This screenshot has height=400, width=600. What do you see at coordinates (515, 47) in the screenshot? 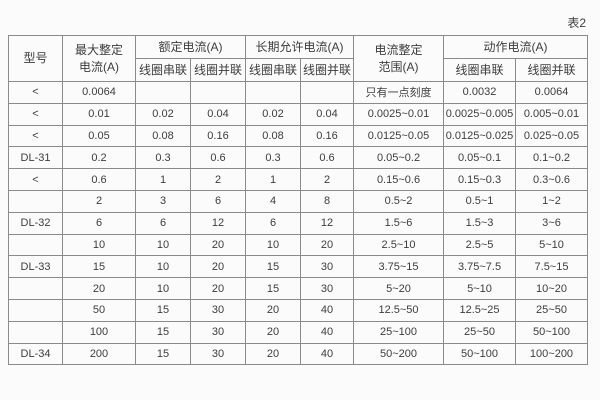
I see `header-operating-current-group: 动作电流(A)` at bounding box center [515, 47].